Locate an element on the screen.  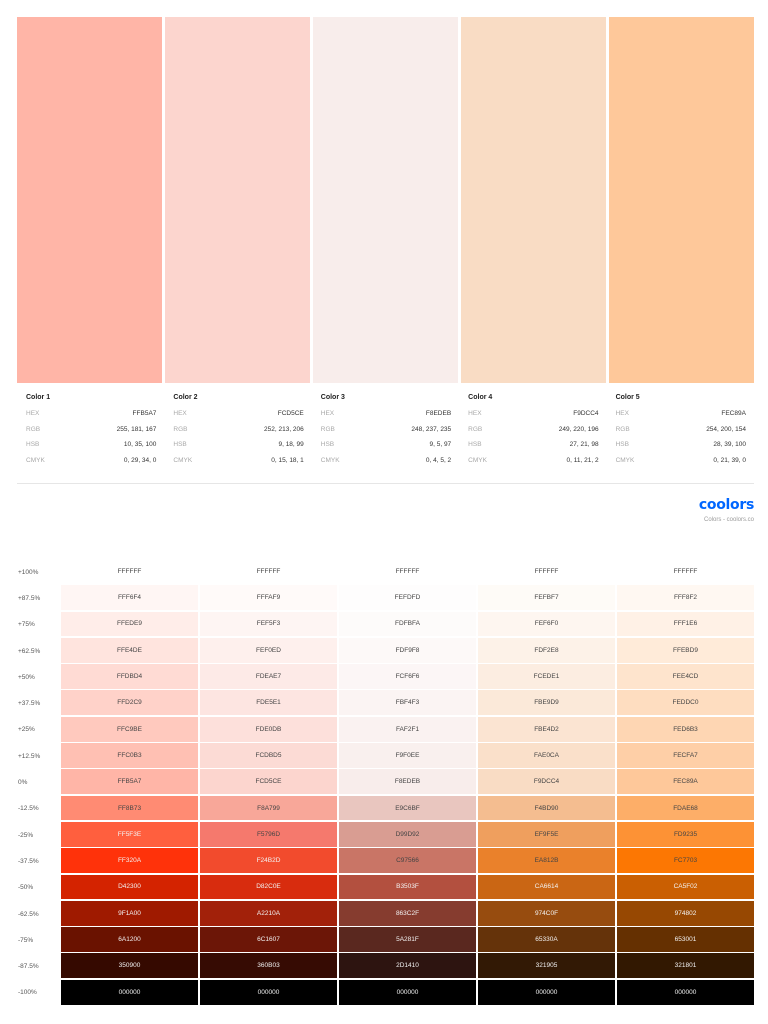
hex-value: FCD5CE is located at coordinates (290, 413).